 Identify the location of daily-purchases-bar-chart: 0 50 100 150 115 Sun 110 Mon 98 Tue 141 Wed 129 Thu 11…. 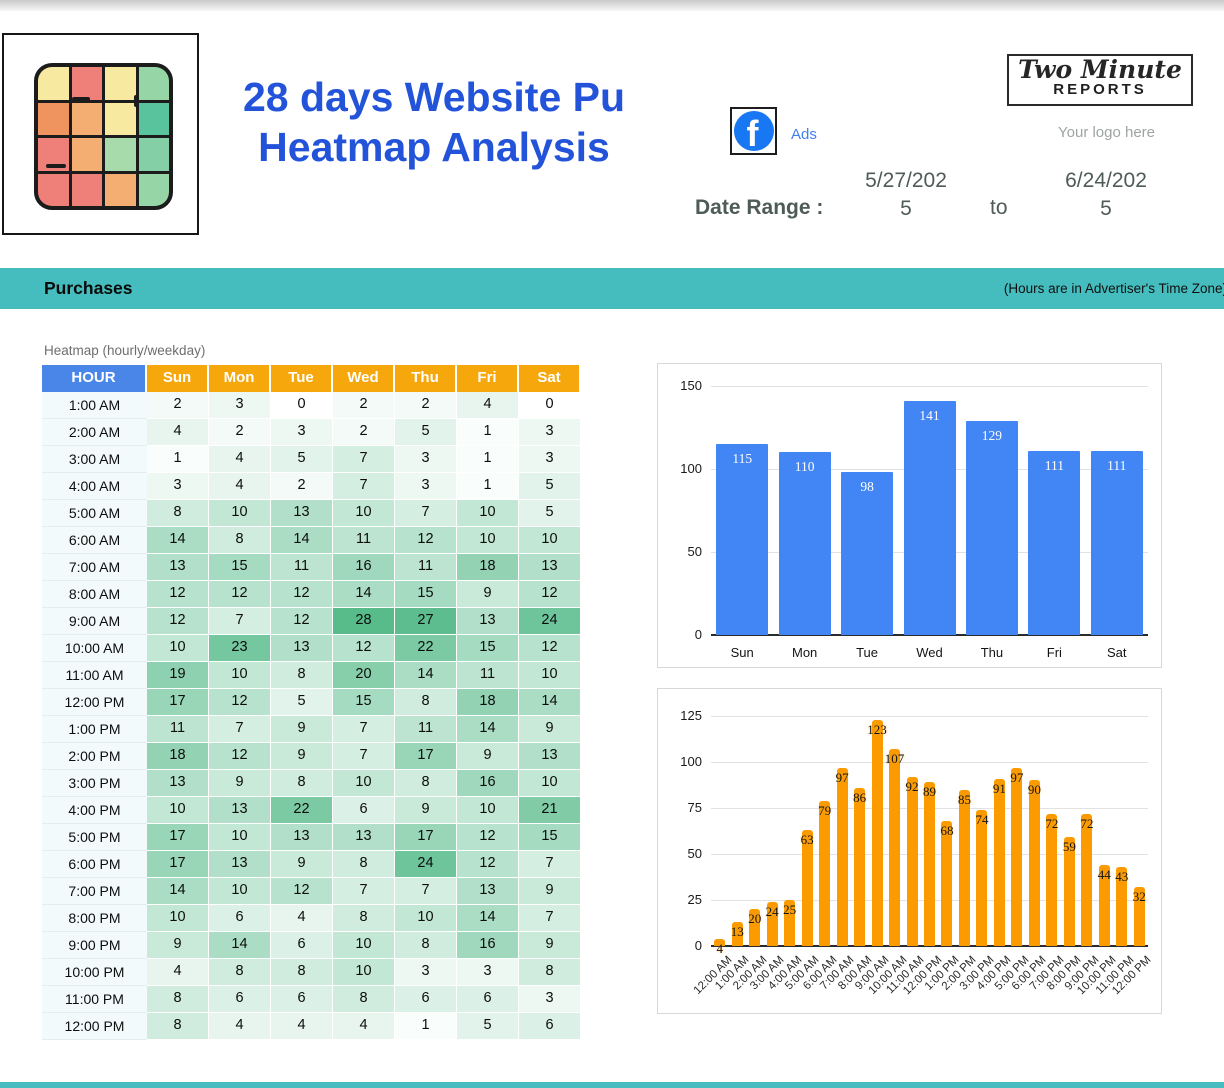
(909, 515).